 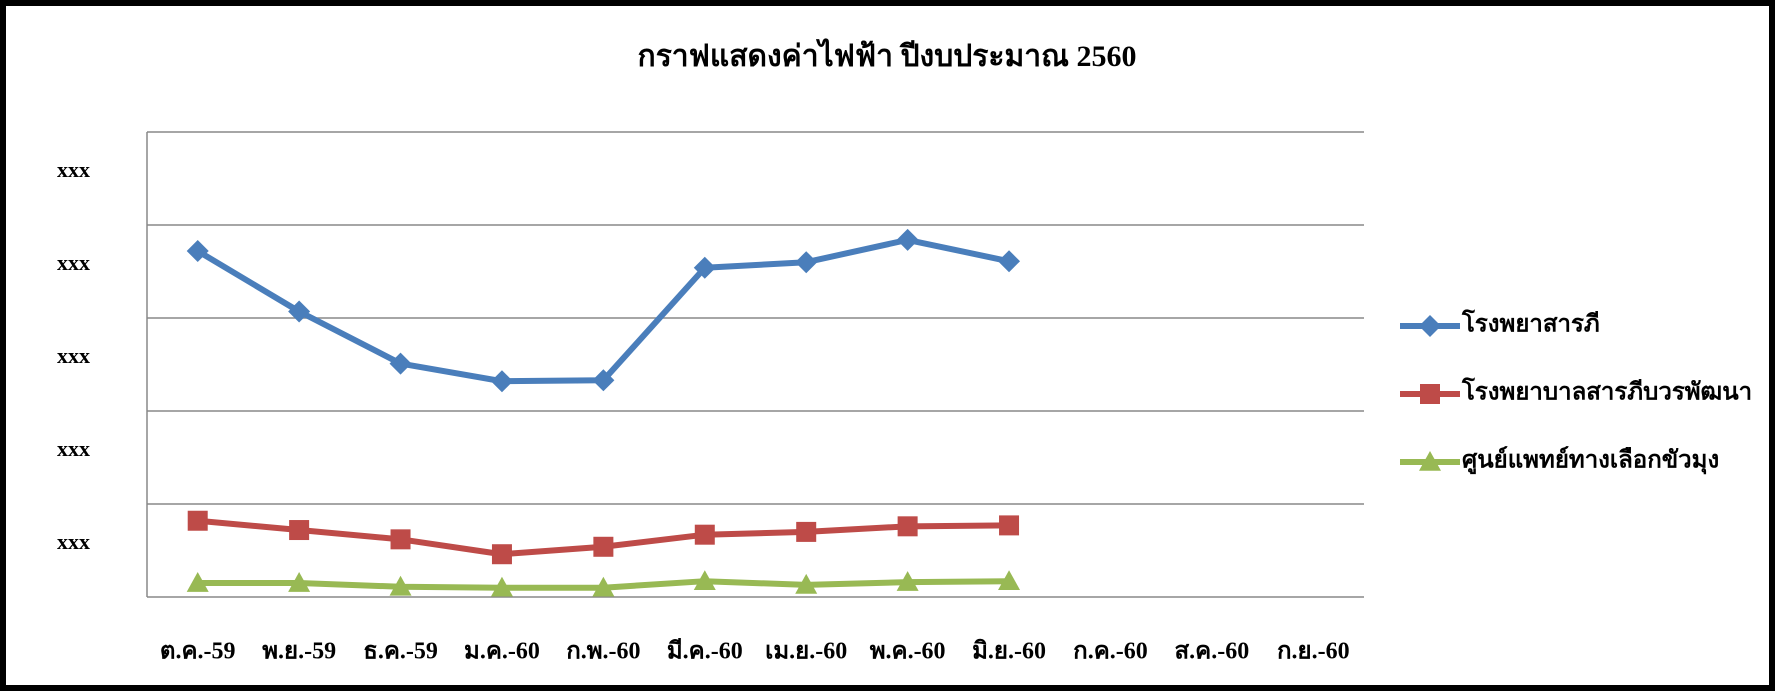 What do you see at coordinates (1530, 323) in the screenshot?
I see `legend-label: โรงพยาสารภี` at bounding box center [1530, 323].